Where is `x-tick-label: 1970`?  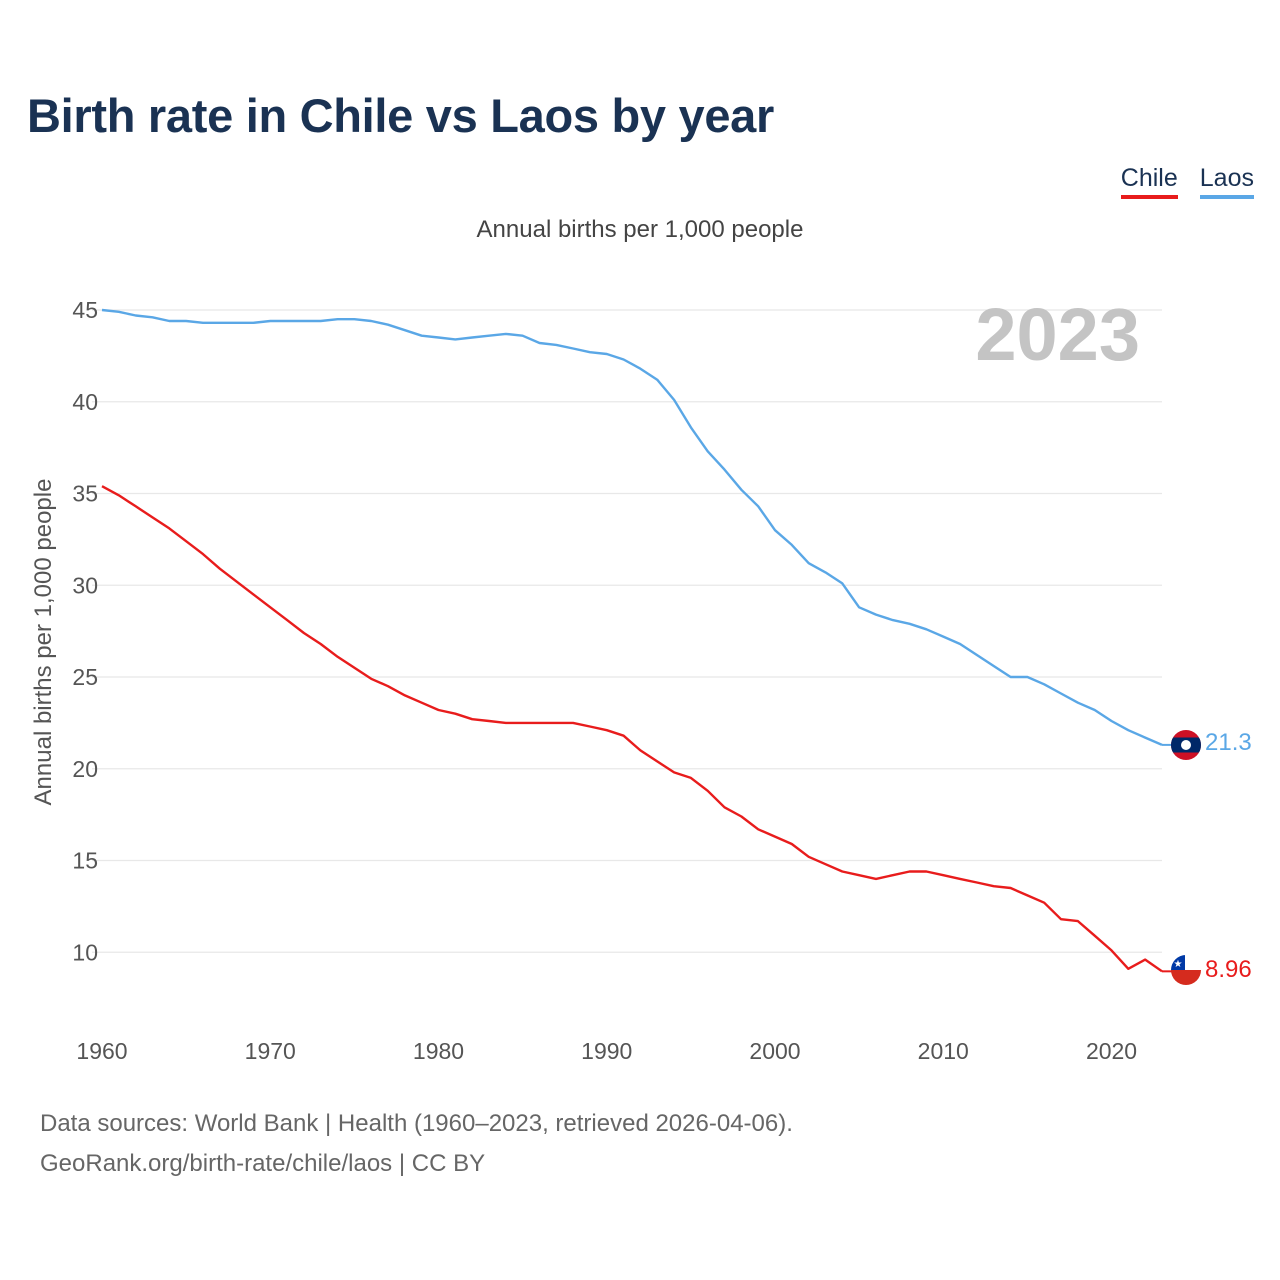
x-tick-label: 1970 is located at coordinates (270, 1051).